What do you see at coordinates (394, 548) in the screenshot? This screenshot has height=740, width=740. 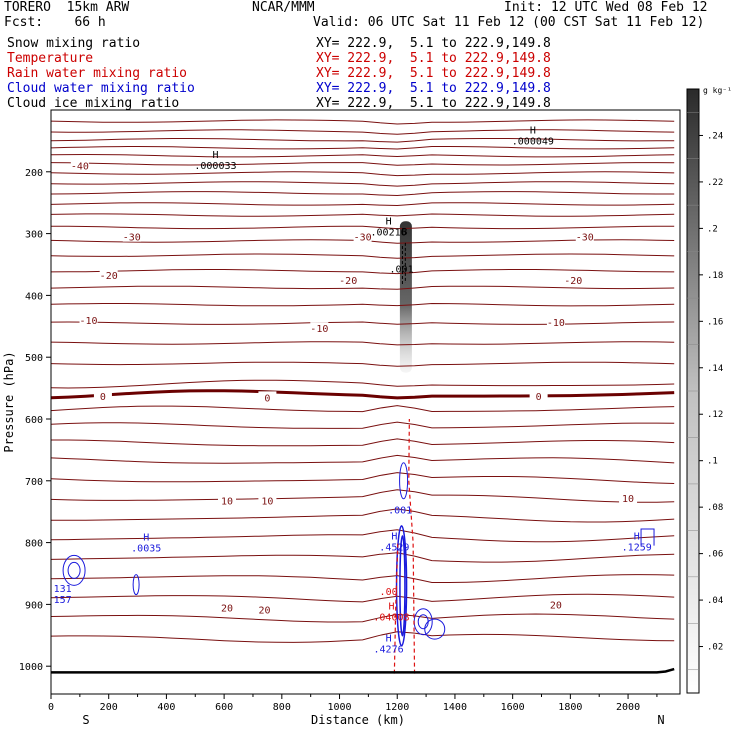 I see `extremum-value: .4529` at bounding box center [394, 548].